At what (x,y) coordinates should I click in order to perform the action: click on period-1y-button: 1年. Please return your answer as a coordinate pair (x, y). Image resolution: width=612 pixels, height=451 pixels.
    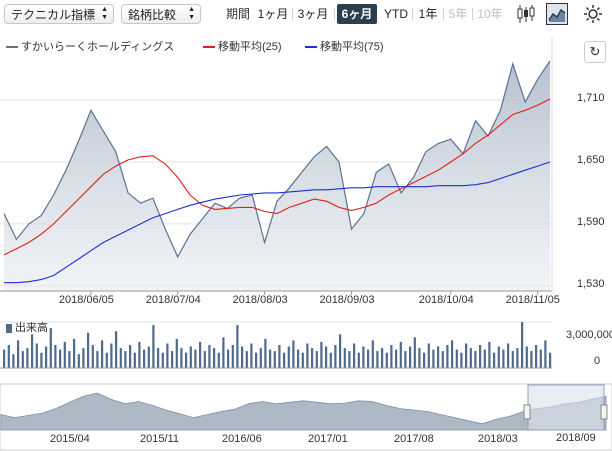
    Looking at the image, I should click on (428, 14).